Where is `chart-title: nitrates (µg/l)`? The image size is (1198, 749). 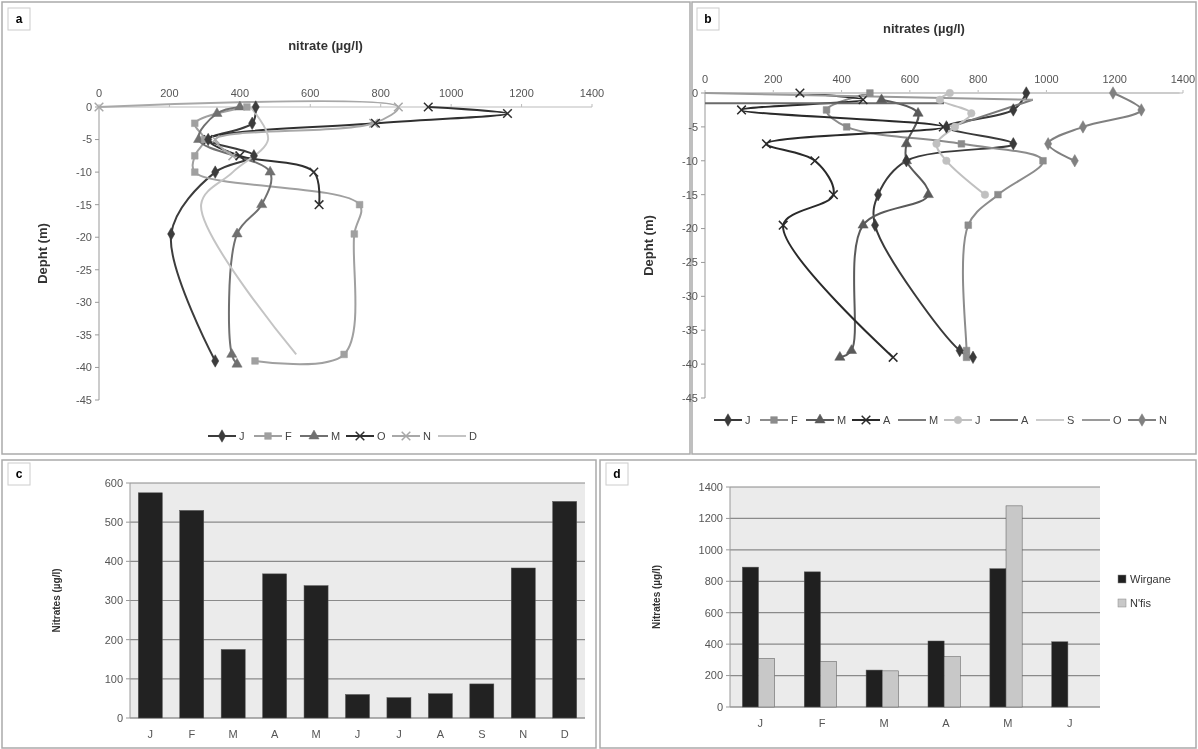
chart-title: nitrates (µg/l) is located at coordinates (924, 28).